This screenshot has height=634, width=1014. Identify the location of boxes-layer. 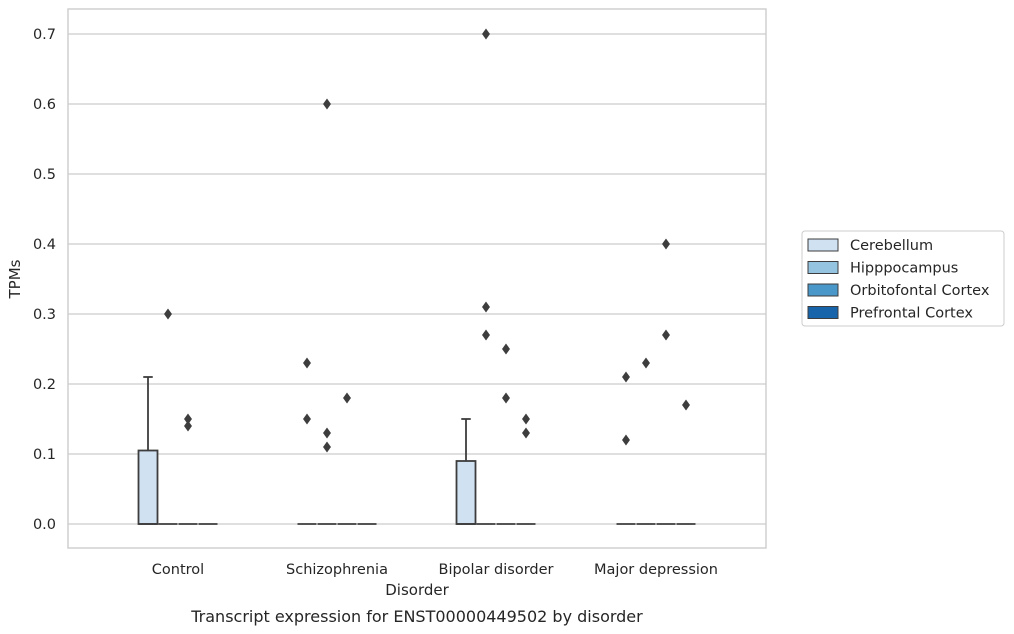
(416, 450).